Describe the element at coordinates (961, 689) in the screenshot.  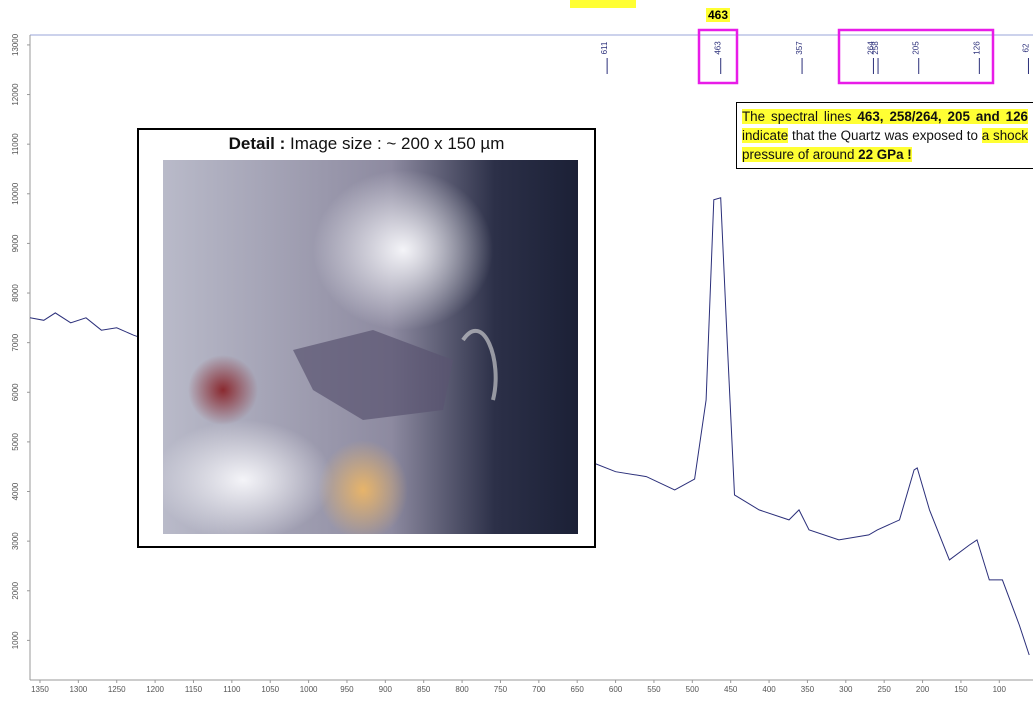
I see `x-tick-label: 150` at that location.